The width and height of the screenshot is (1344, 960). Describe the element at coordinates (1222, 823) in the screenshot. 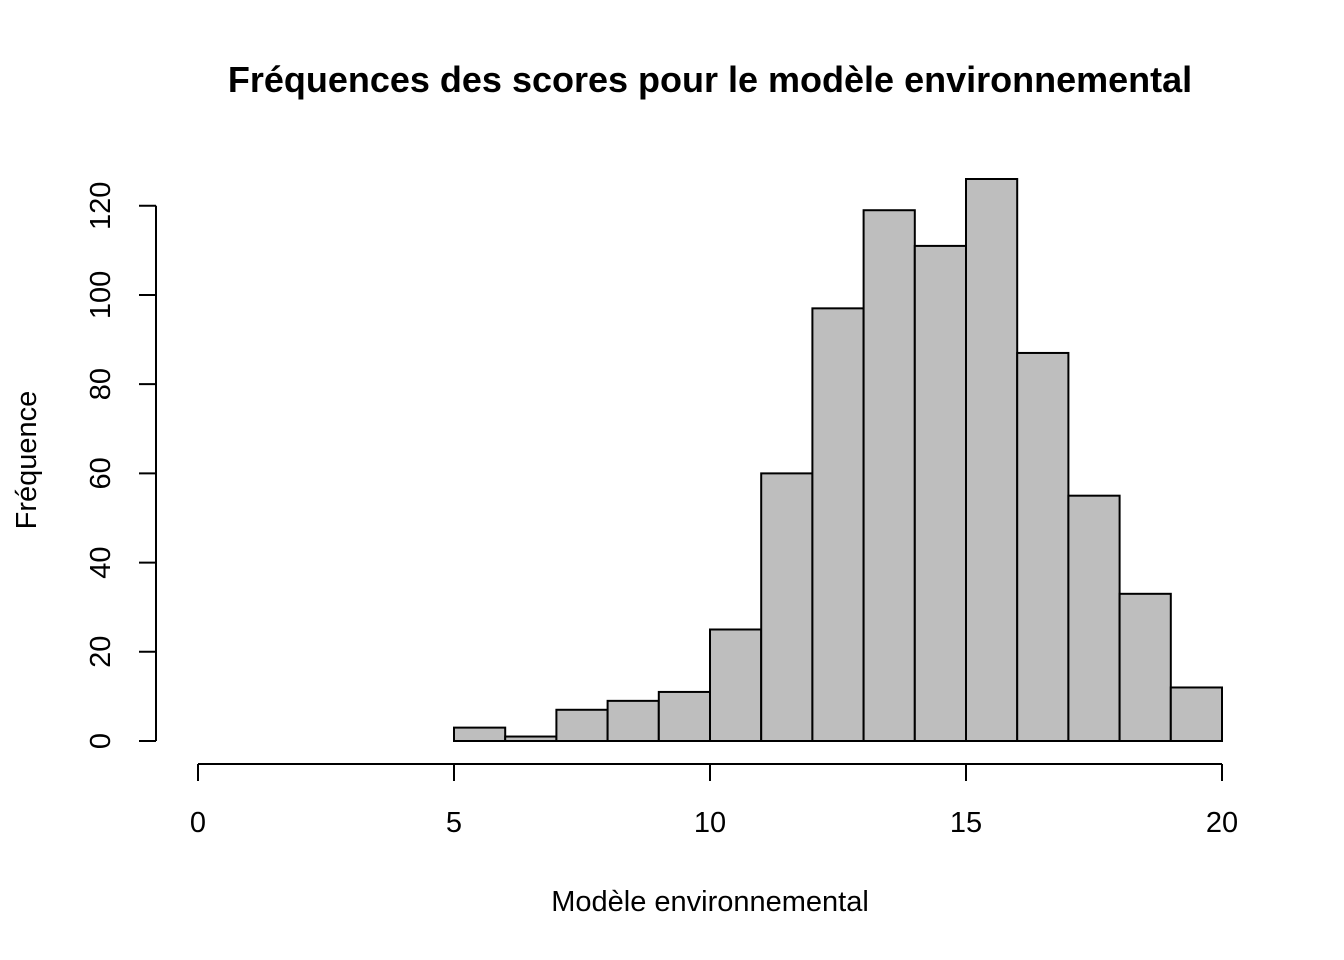

I see `x-tick-label: 20` at that location.